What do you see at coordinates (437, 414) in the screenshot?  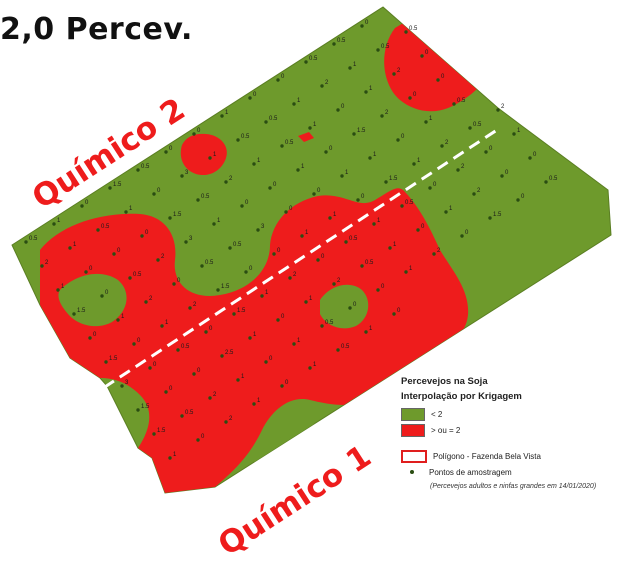 I see `legend-label-low: < 2` at bounding box center [437, 414].